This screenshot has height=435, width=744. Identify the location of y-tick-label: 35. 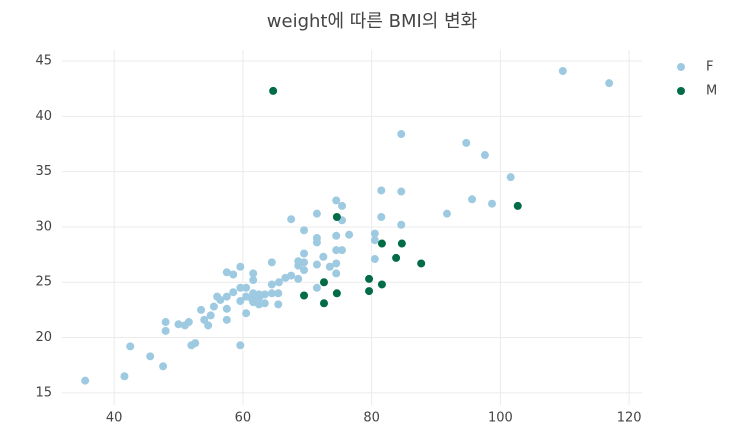
(43, 171).